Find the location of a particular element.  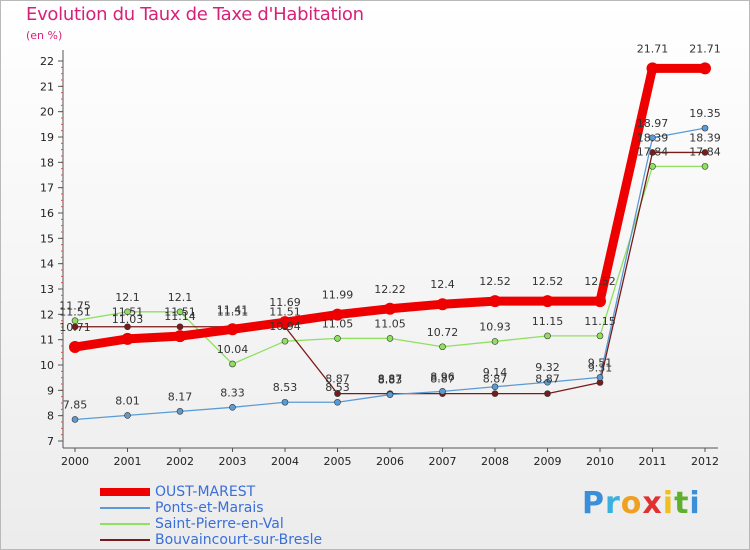

chart-unit: (en %) is located at coordinates (44, 35).